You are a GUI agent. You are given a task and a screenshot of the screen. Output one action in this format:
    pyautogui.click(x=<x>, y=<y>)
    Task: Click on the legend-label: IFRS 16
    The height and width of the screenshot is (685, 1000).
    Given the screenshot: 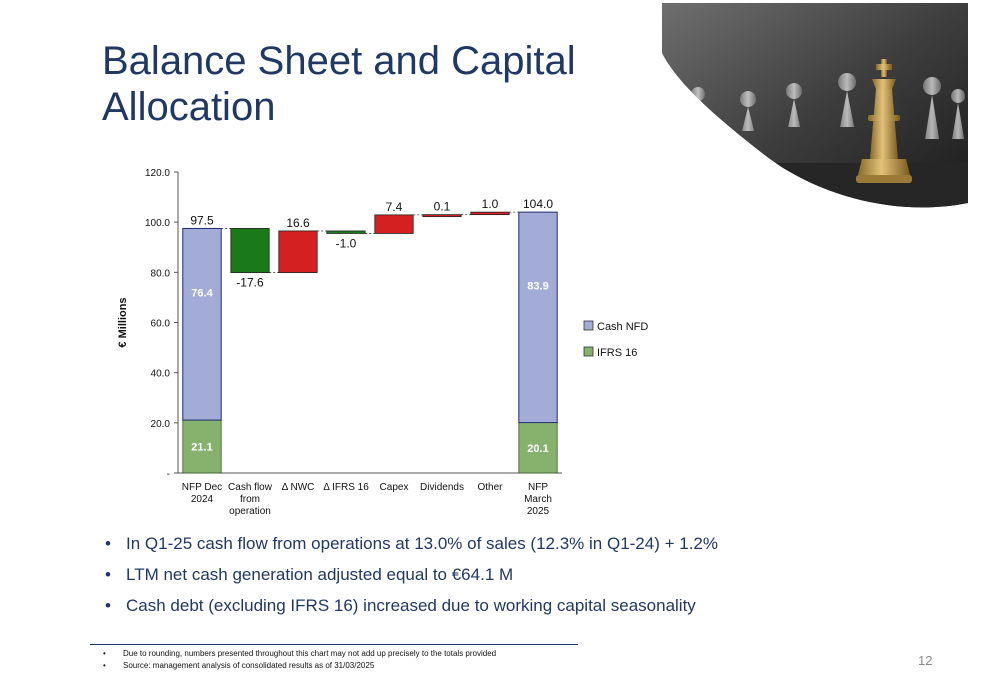 What is the action you would take?
    pyautogui.click(x=617, y=353)
    